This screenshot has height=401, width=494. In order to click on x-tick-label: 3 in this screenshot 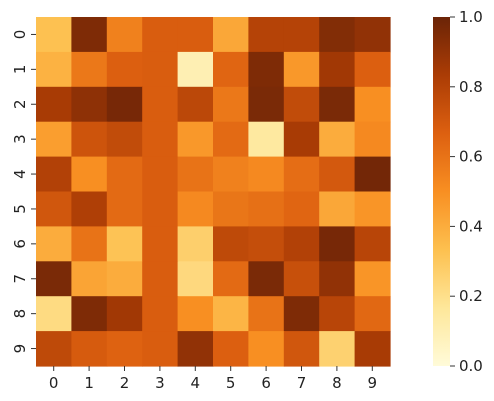, I will do `click(160, 383)`.